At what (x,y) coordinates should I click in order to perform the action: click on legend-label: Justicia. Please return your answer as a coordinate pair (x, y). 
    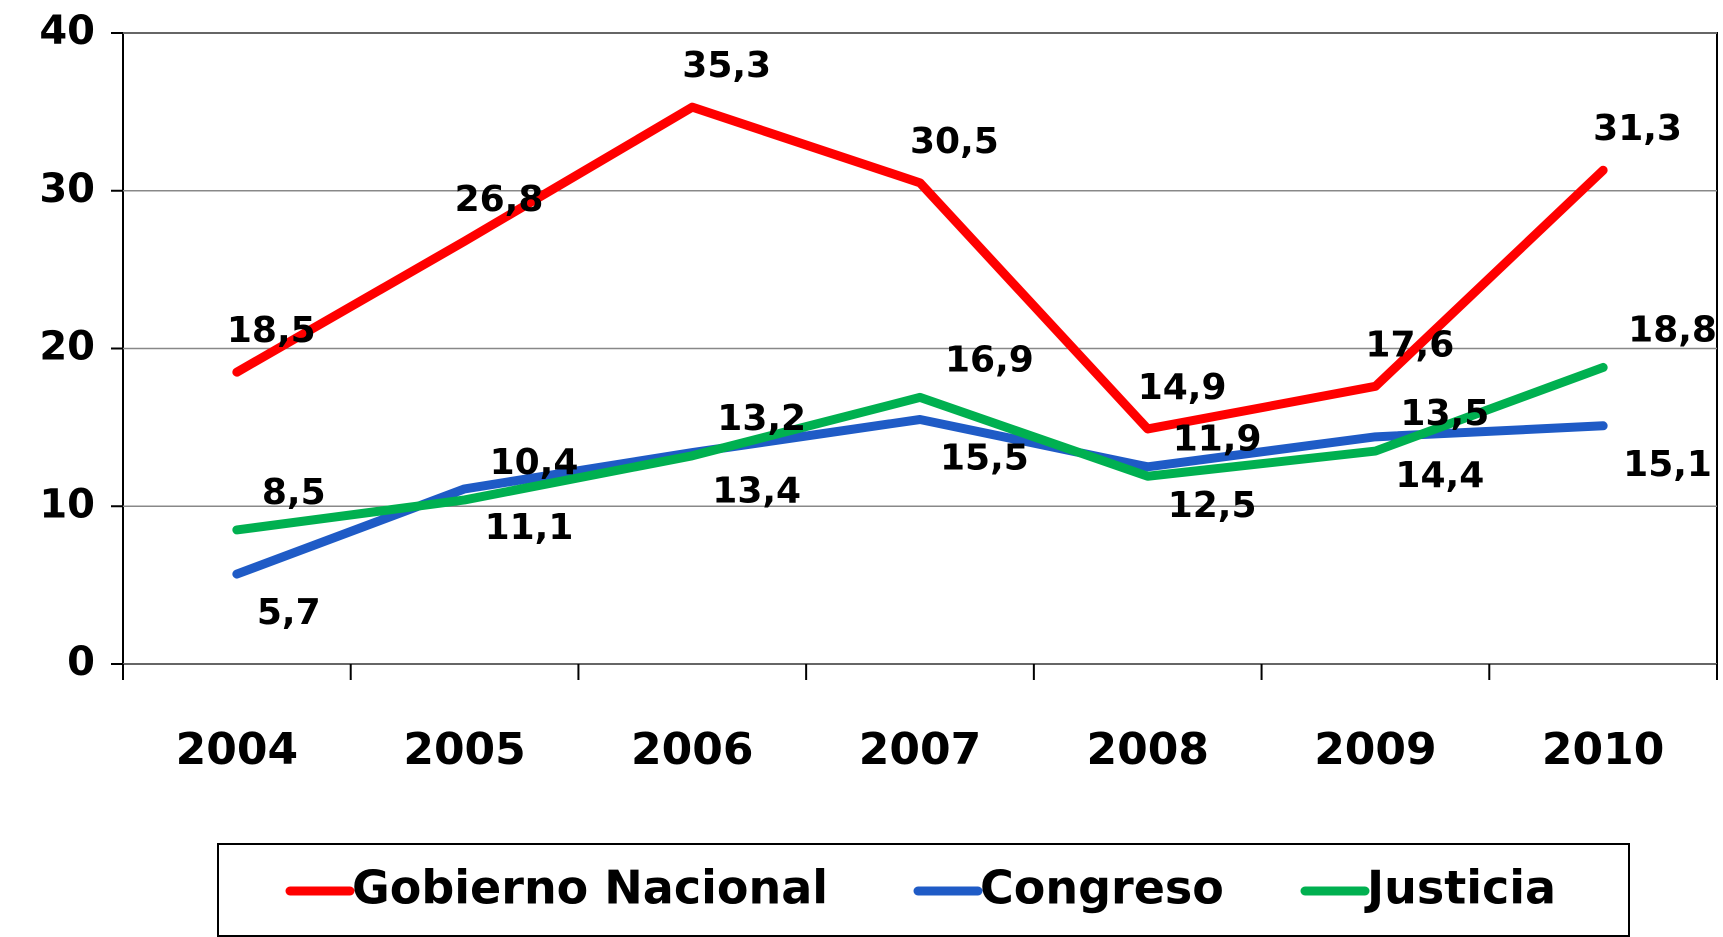
    Looking at the image, I should click on (1460, 888).